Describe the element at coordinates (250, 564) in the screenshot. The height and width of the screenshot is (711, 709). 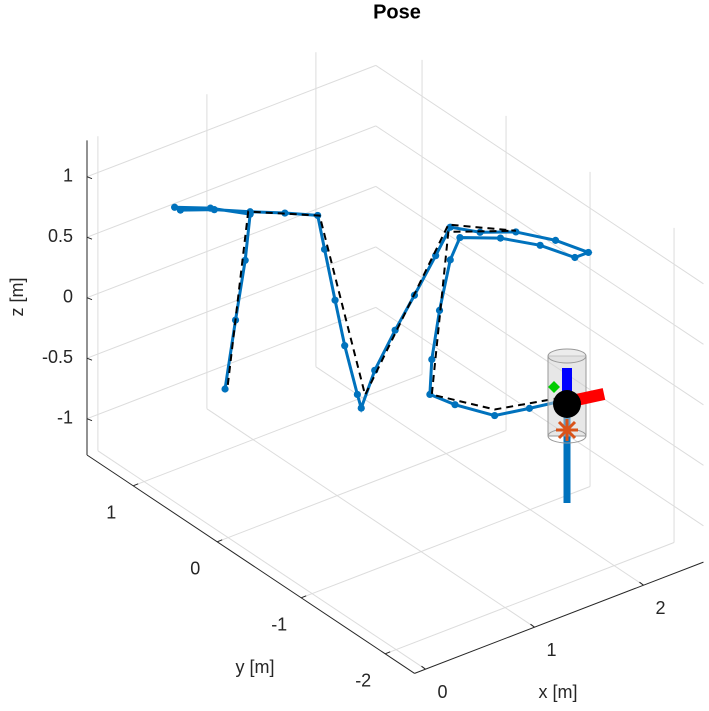
I see `y-axis` at that location.